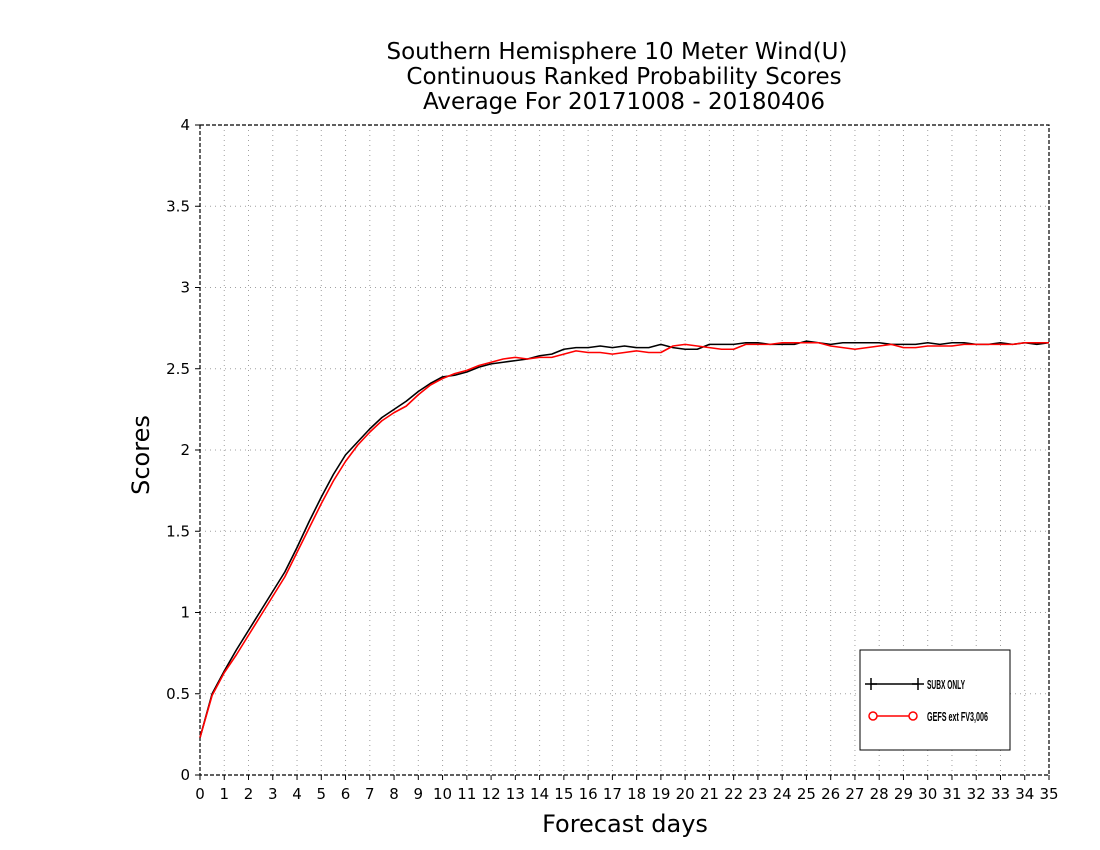 This screenshot has width=1100, height=850. Describe the element at coordinates (636, 794) in the screenshot. I see `x-tick-label: 18` at that location.